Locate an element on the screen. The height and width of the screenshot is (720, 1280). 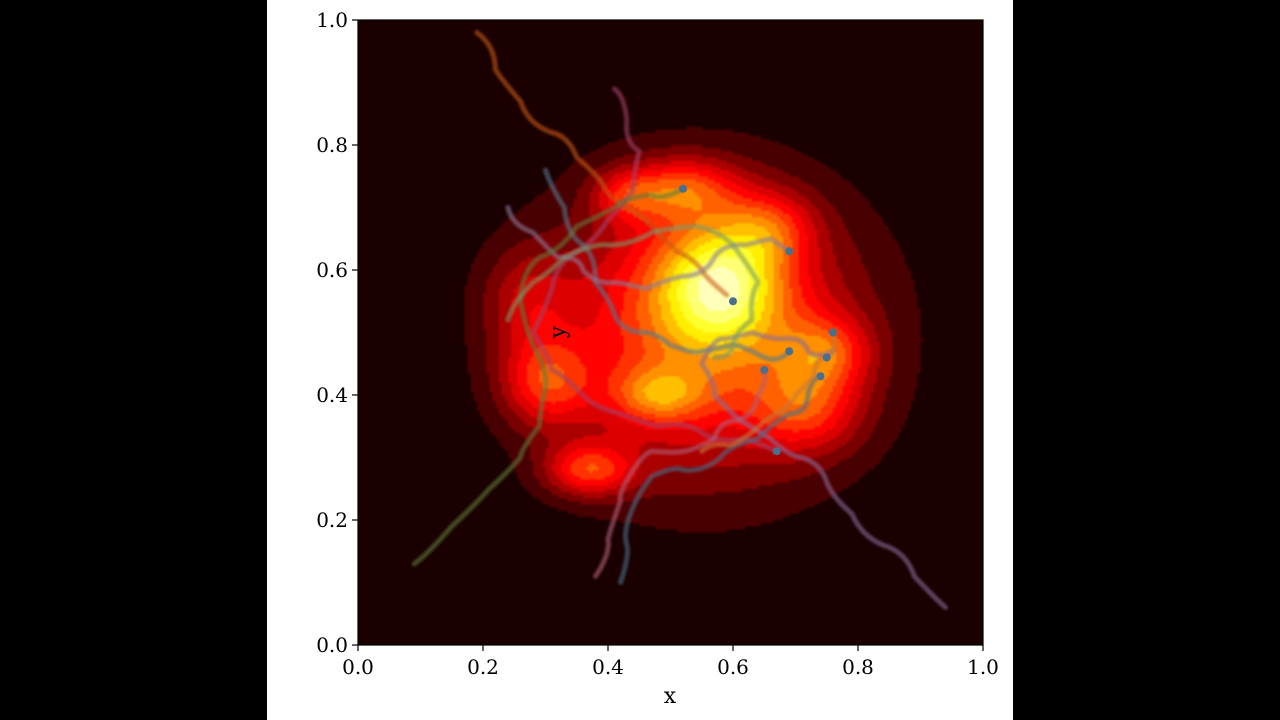
x-axis-ticks: 0.0 0.2 0.4 0.6 0.8 1.0 is located at coordinates (670, 662).